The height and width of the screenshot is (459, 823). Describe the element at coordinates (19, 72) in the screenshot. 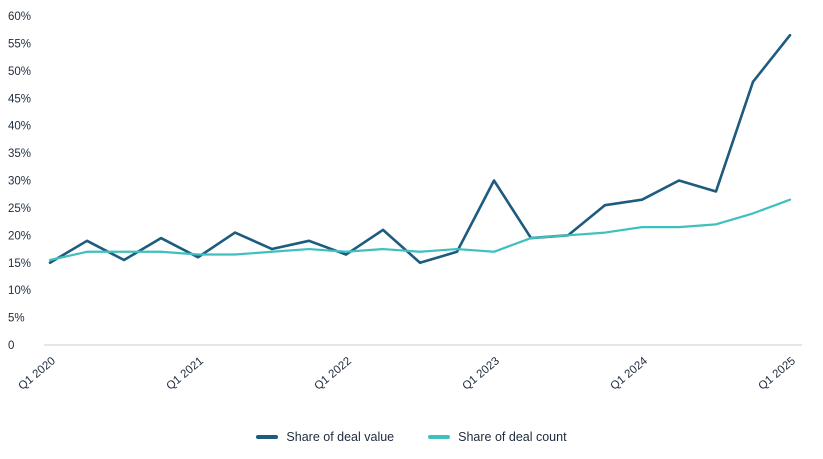

I see `y-axis-tick-label: 50%` at that location.